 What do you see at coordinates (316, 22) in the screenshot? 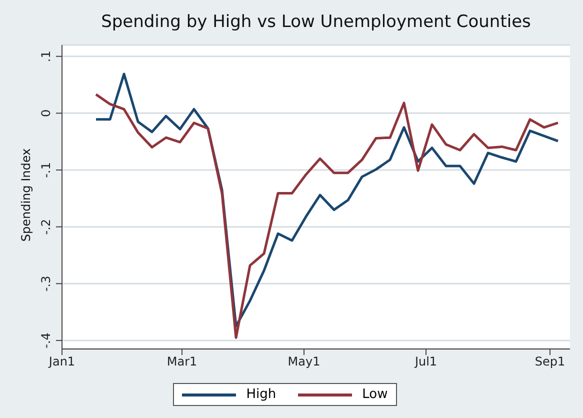
I see `chart-title: Spending by High vs Low Unemployment Counties` at bounding box center [316, 22].